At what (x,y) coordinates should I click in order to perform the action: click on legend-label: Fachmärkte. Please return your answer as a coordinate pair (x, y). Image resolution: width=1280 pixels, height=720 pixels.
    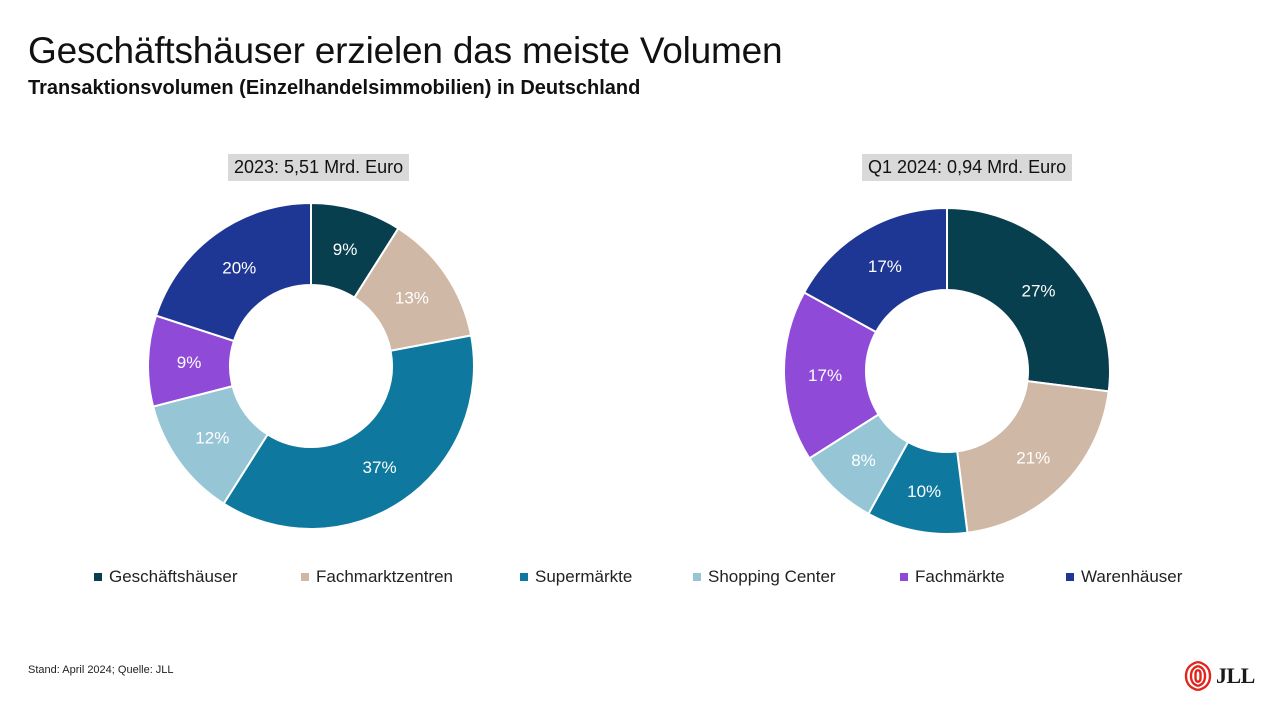
    Looking at the image, I should click on (960, 576).